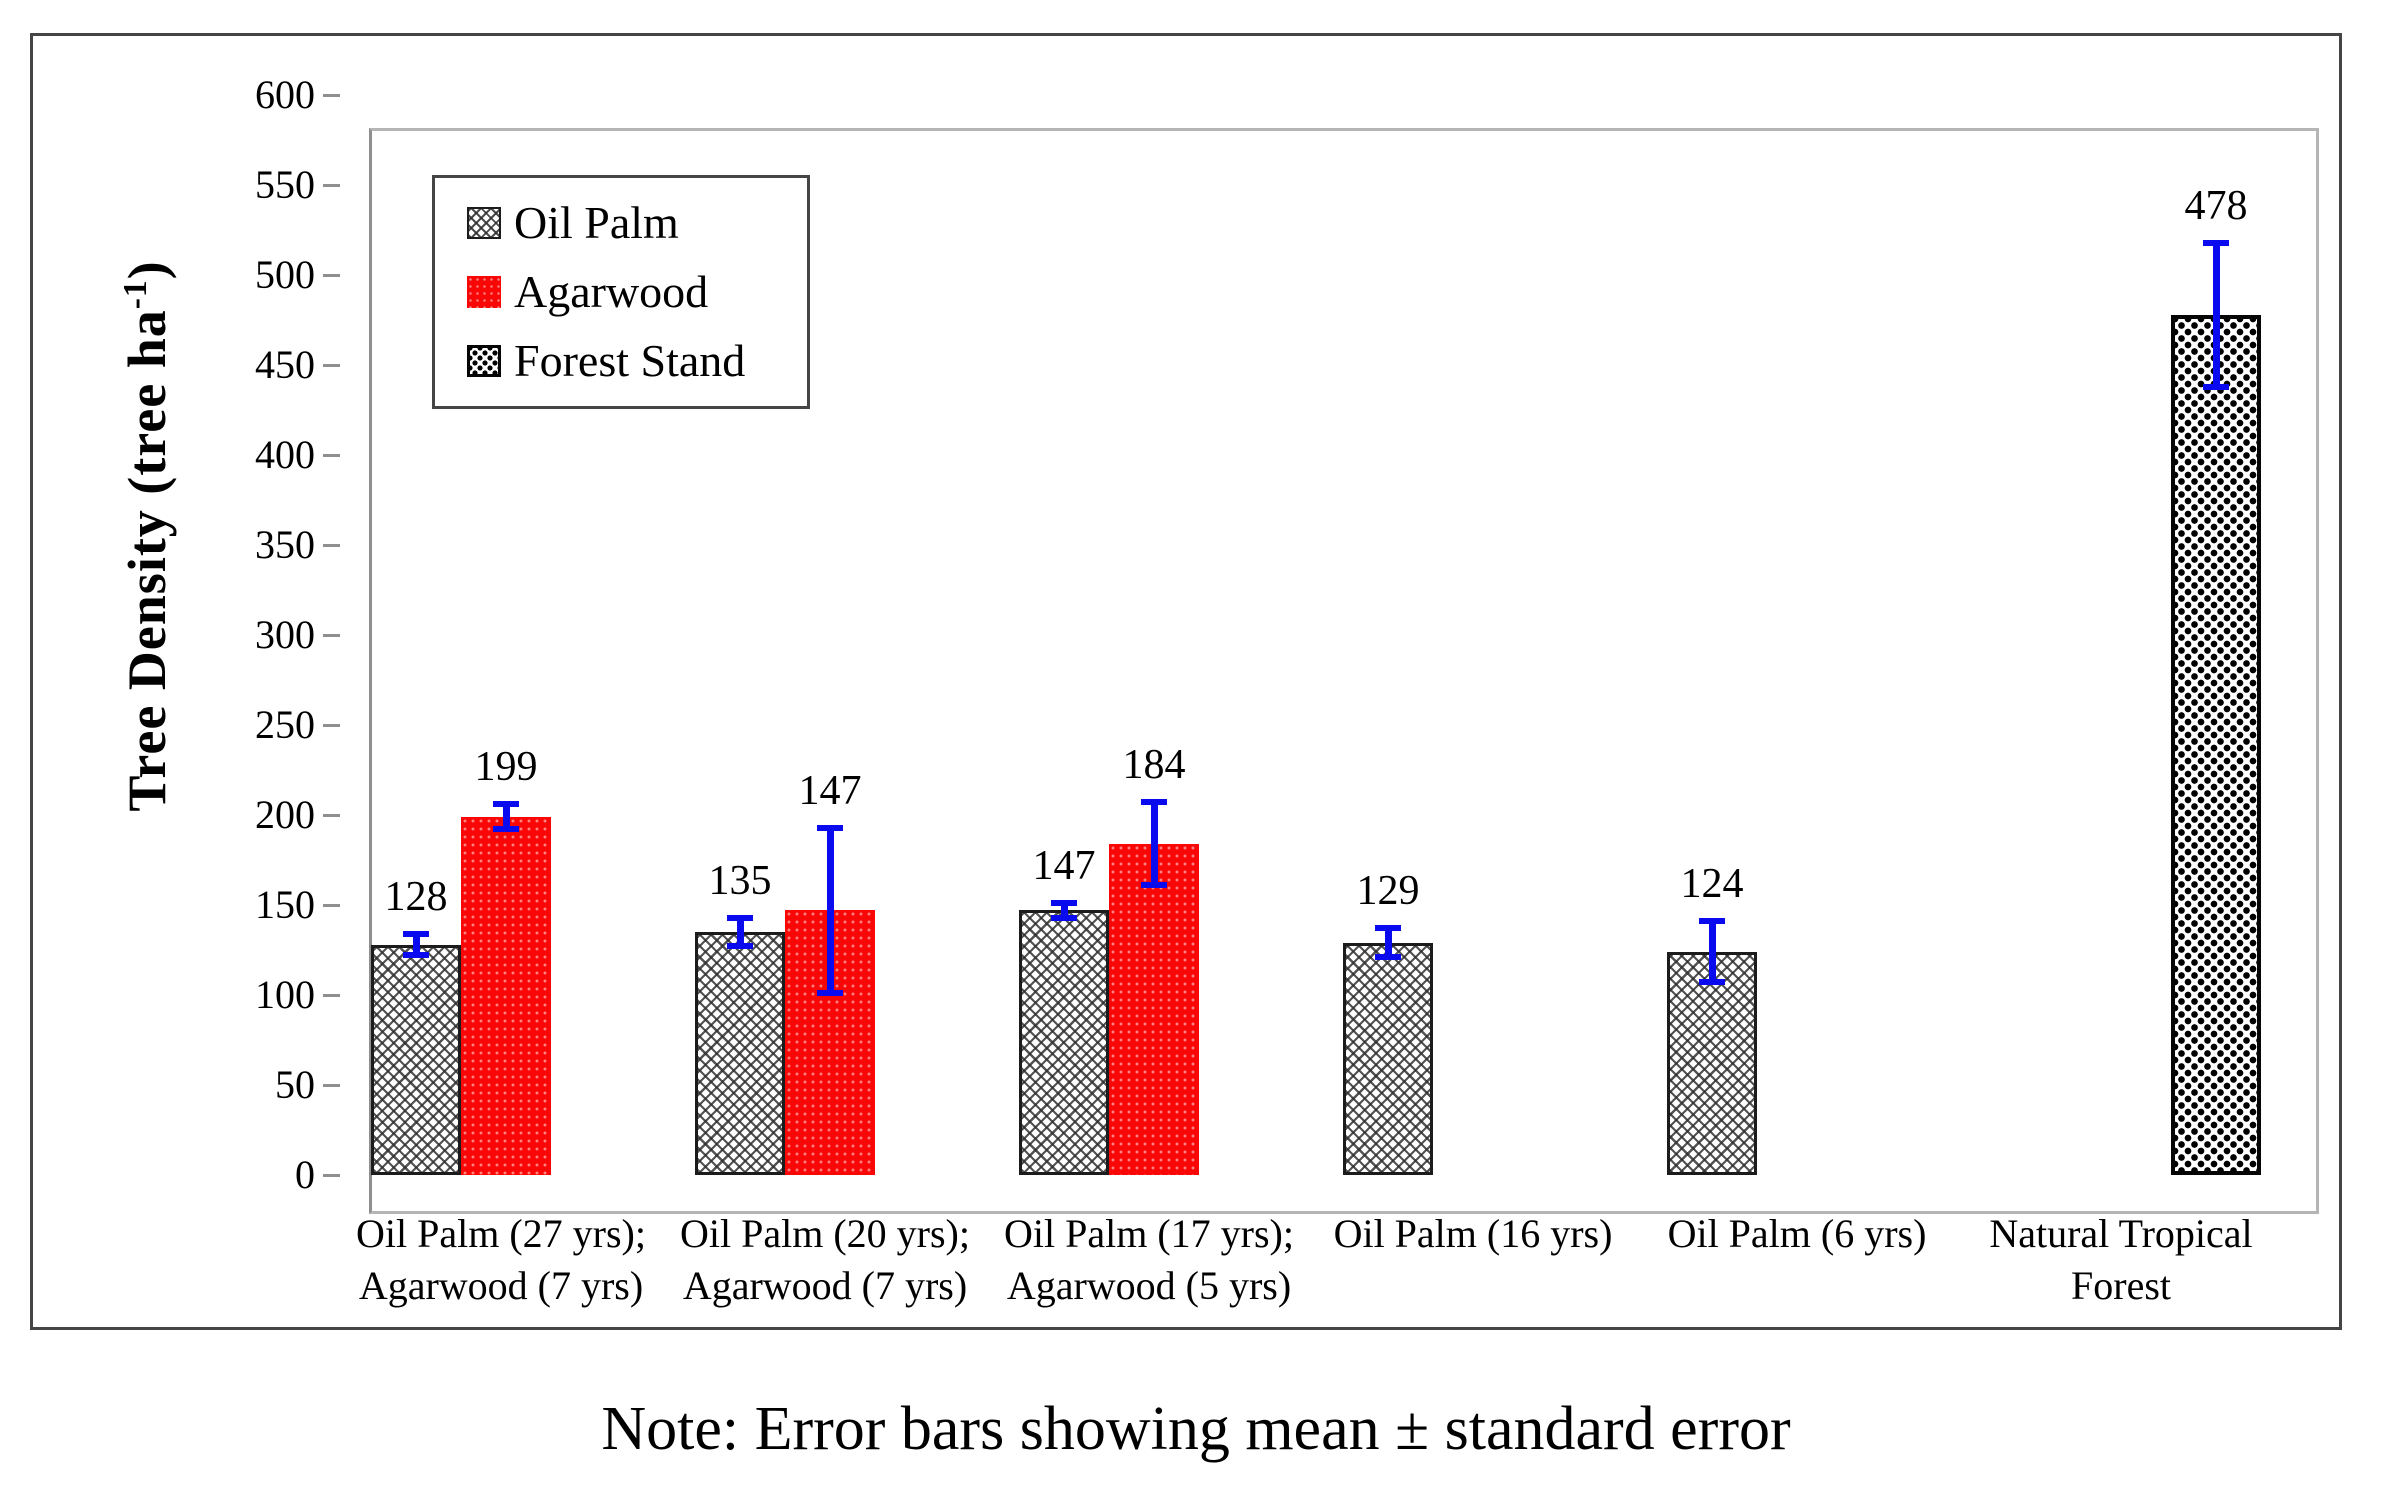  I want to click on legend-item-oil-palm: Oil Palm, so click(637, 223).